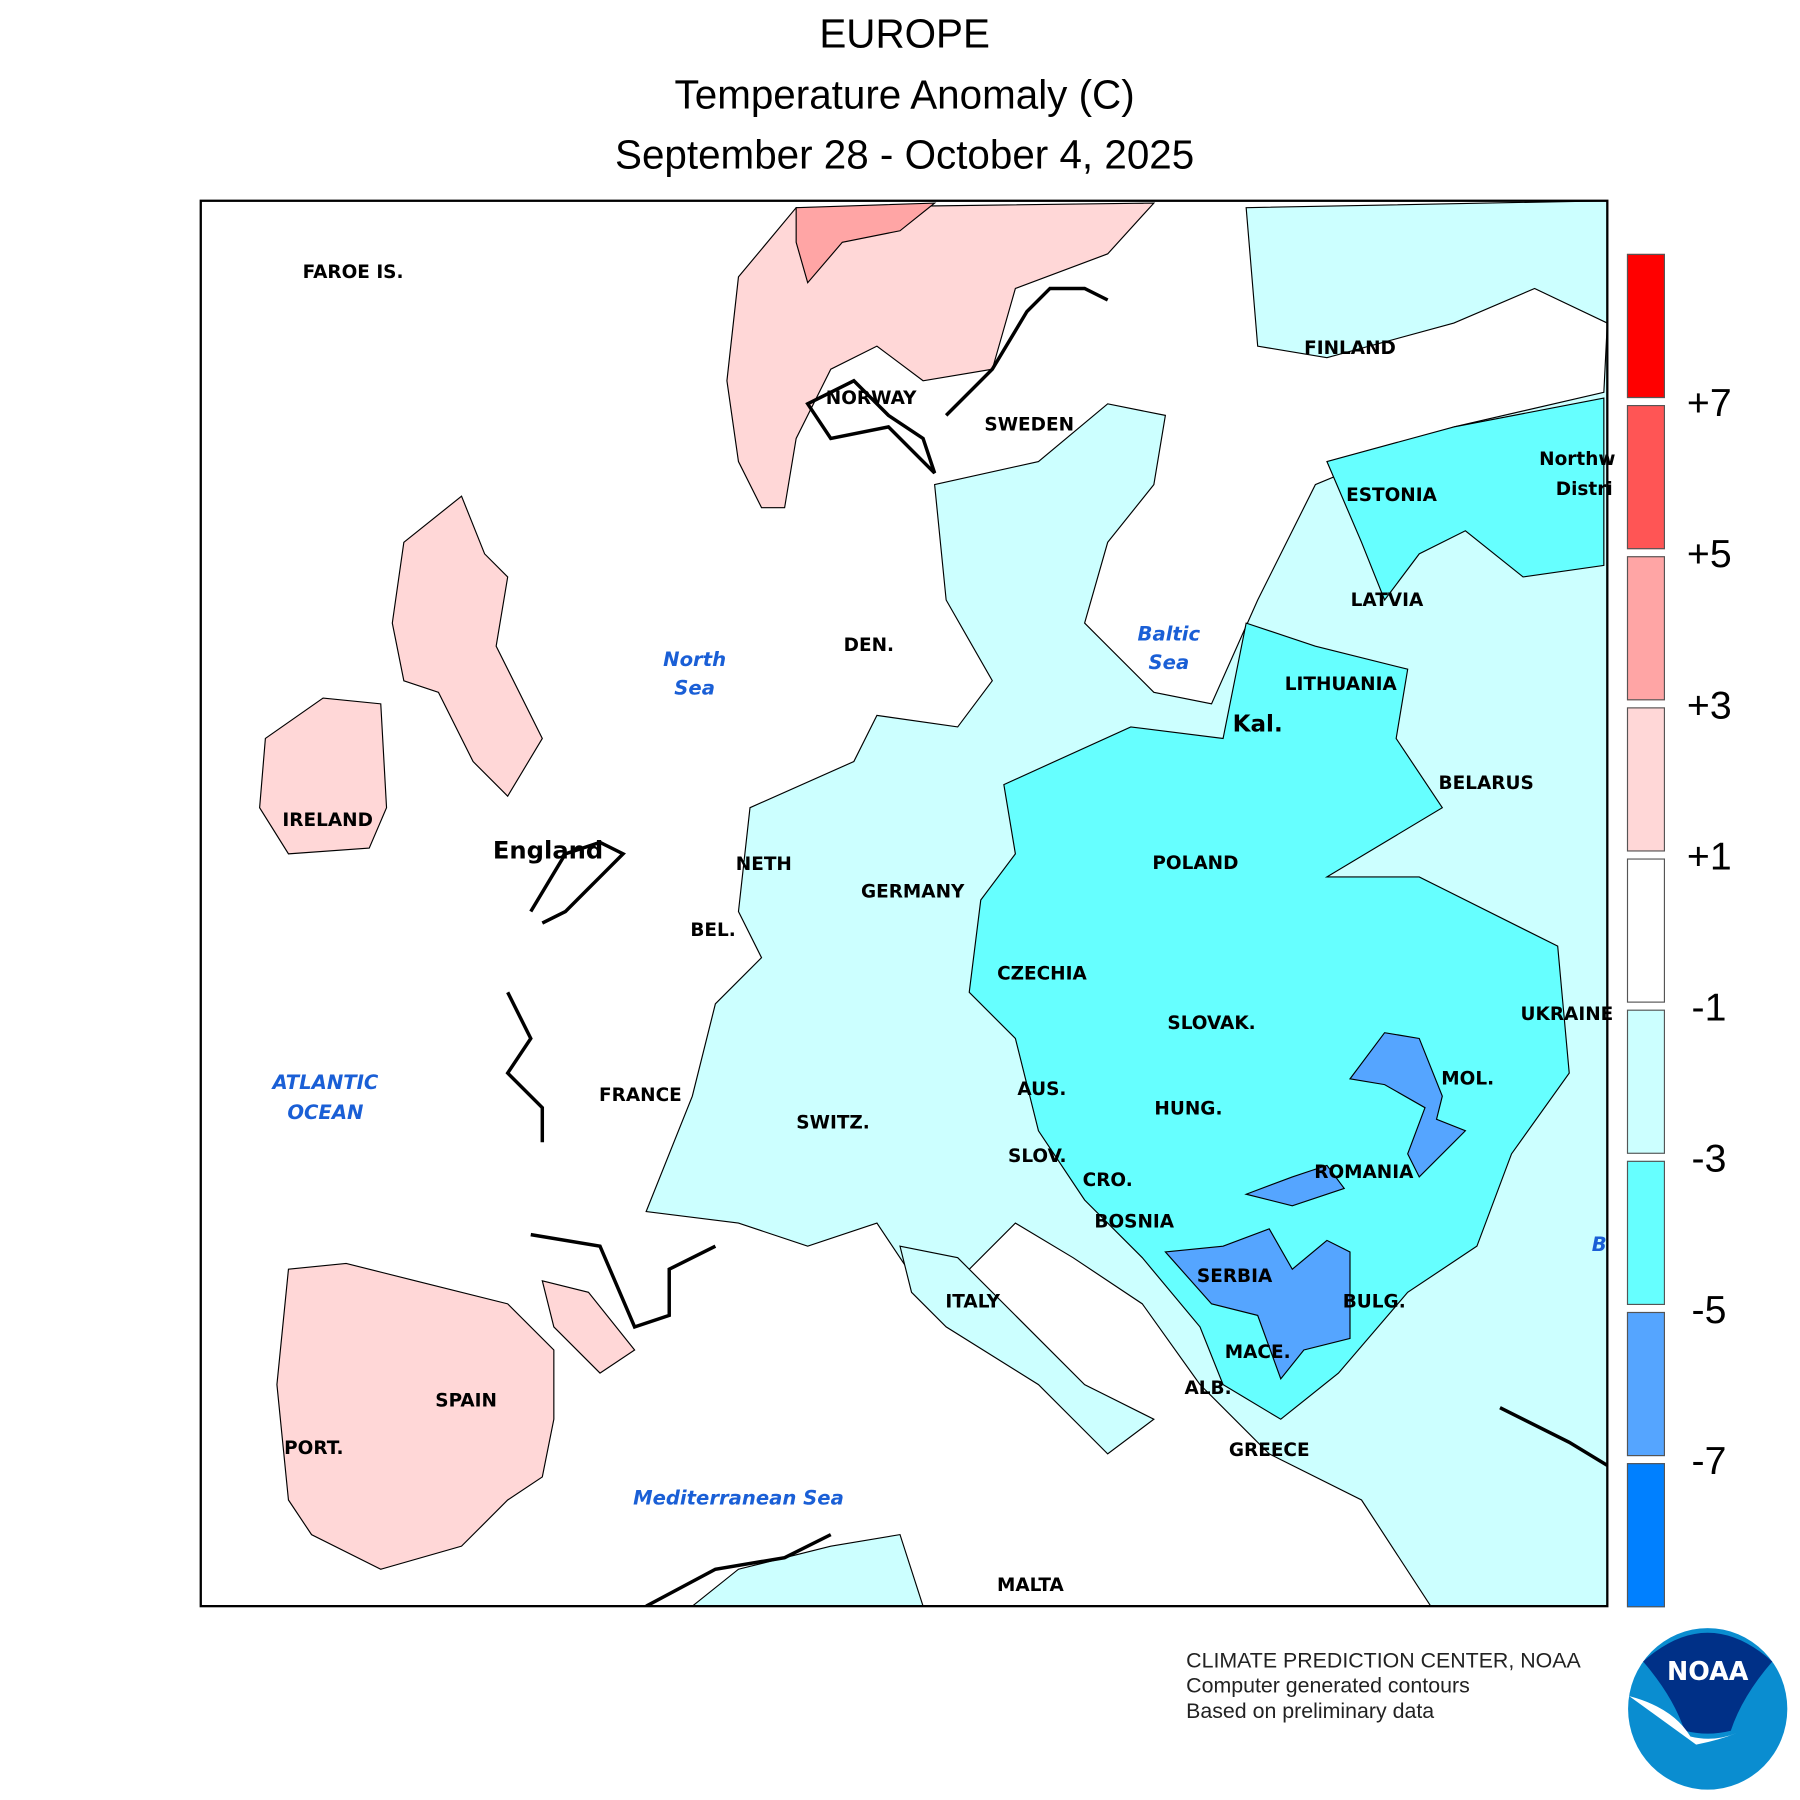 The image size is (1800, 1800). I want to click on label-finland: FINLAND, so click(1350, 348).